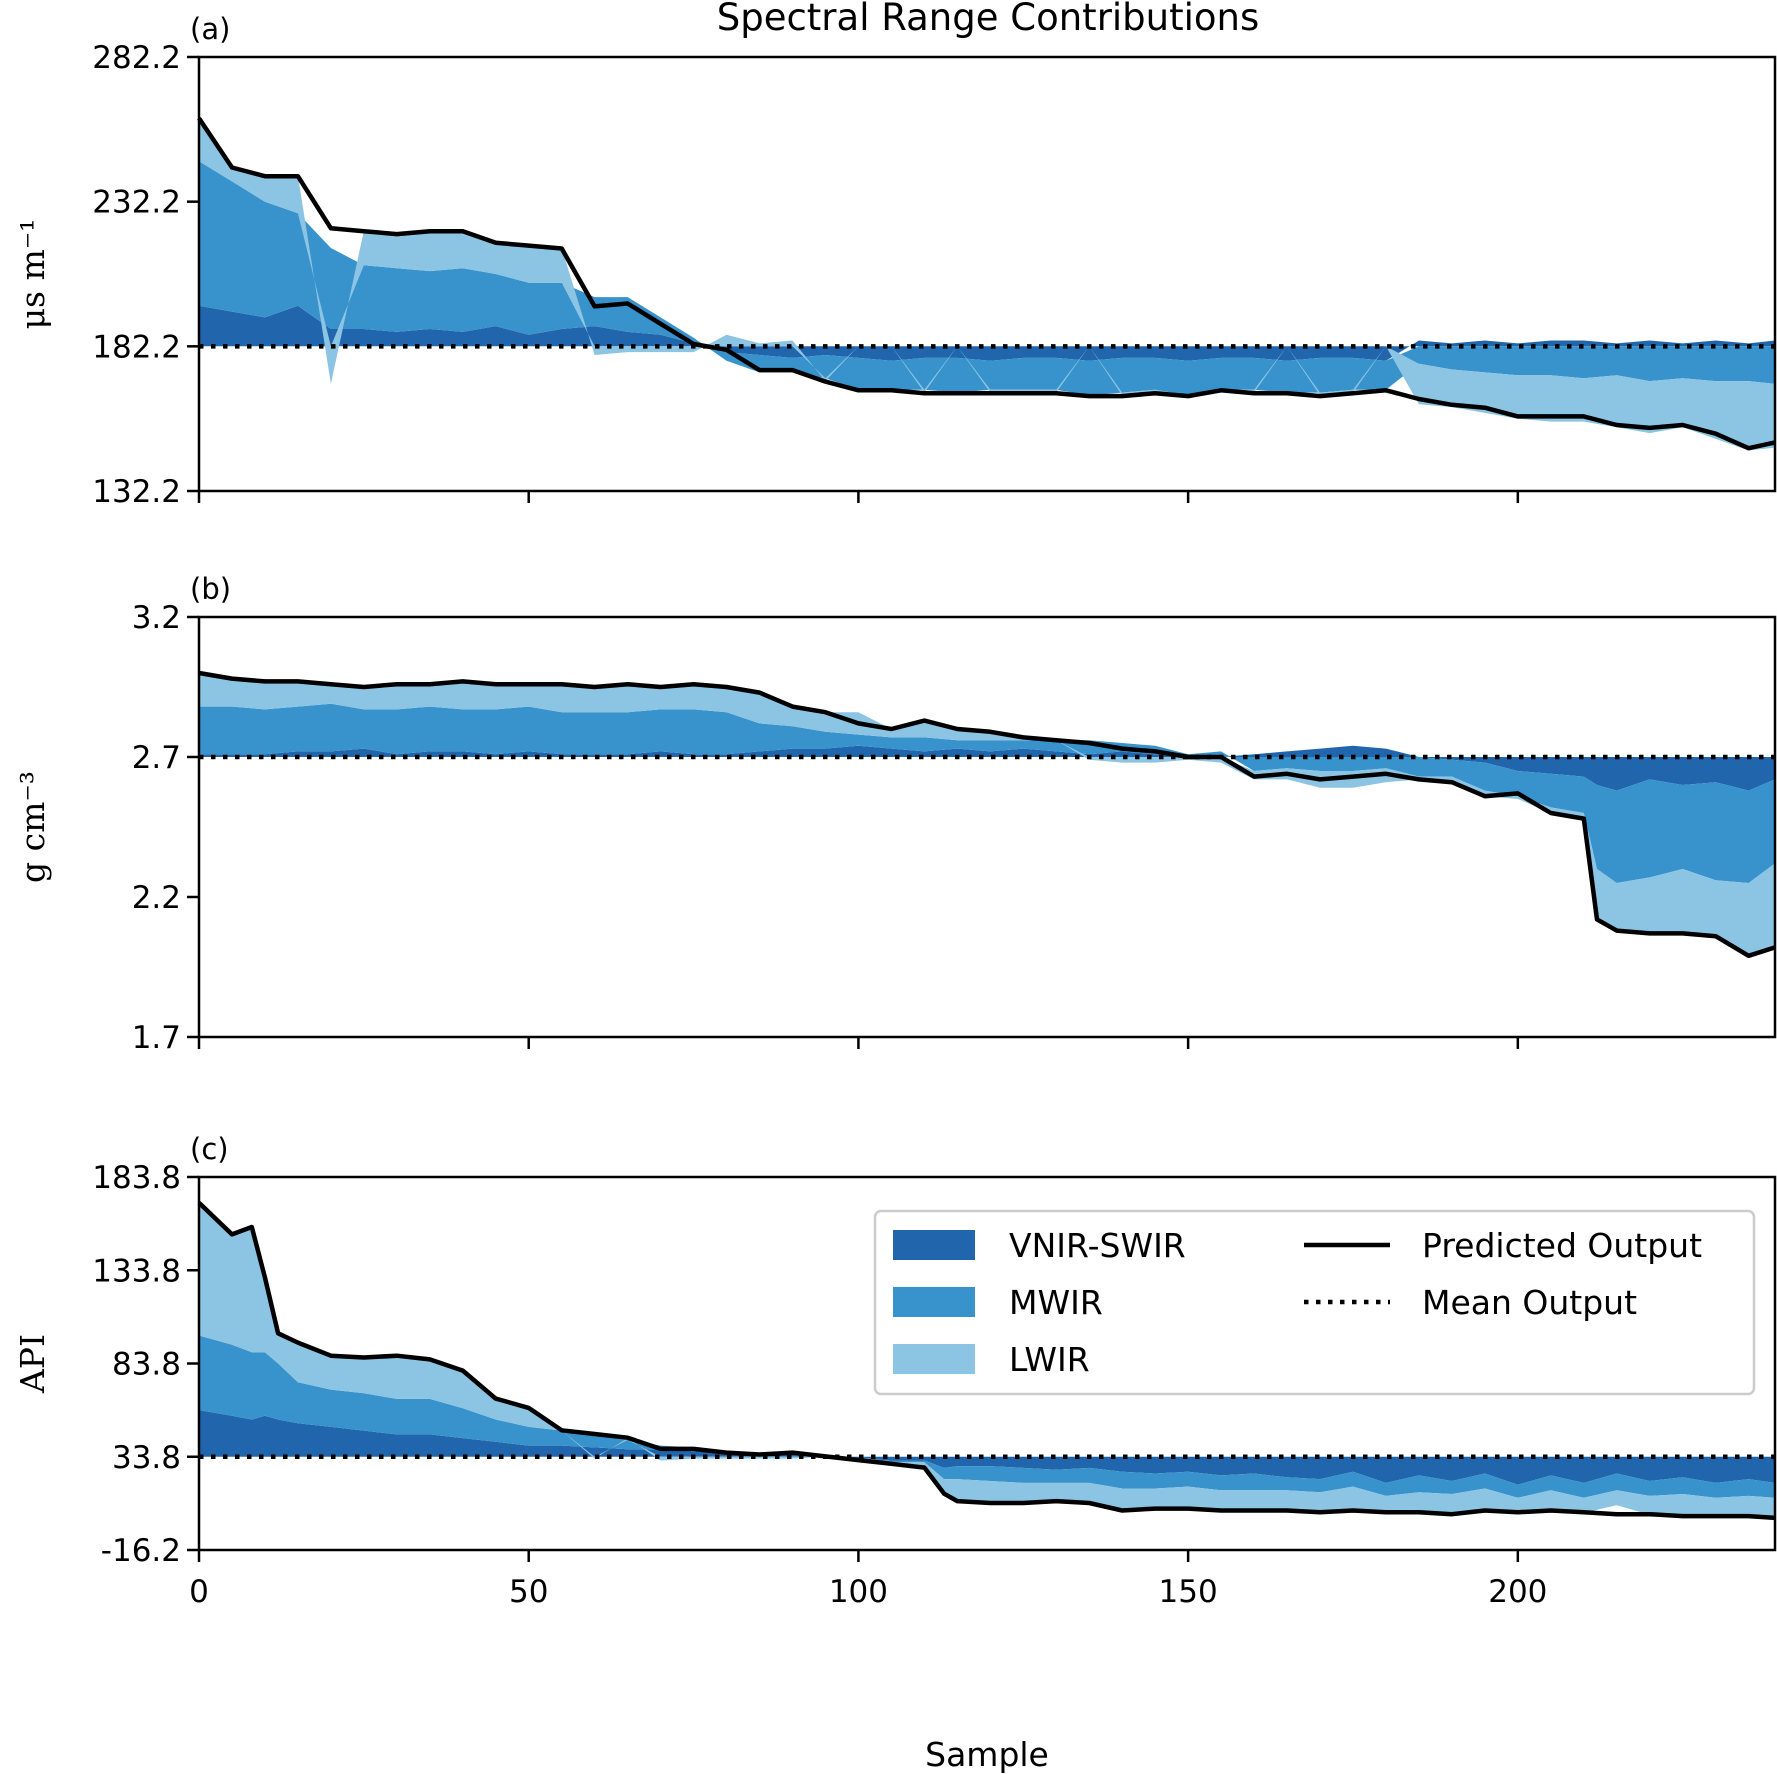  Describe the element at coordinates (987, 1447) in the screenshot. I see `area-vnir-swir-panel-c` at that location.